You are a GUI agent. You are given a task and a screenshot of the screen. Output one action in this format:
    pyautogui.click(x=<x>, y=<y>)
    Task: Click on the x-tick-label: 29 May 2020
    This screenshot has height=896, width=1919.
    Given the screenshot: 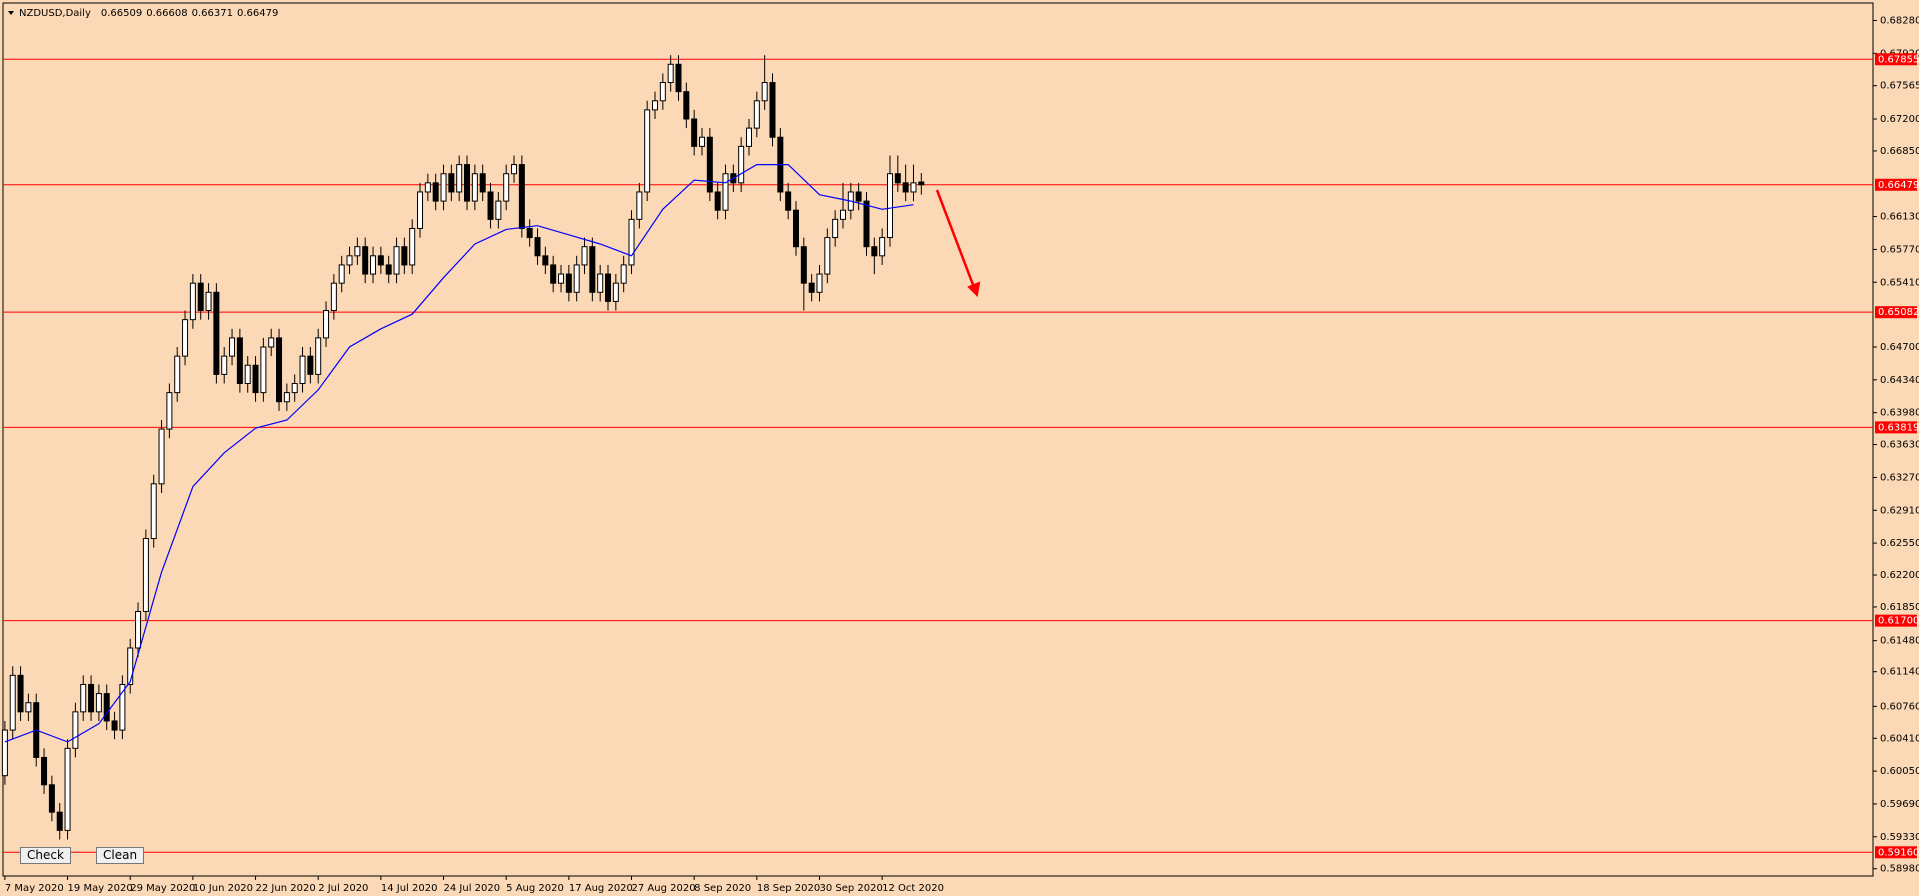 What is the action you would take?
    pyautogui.click(x=162, y=888)
    